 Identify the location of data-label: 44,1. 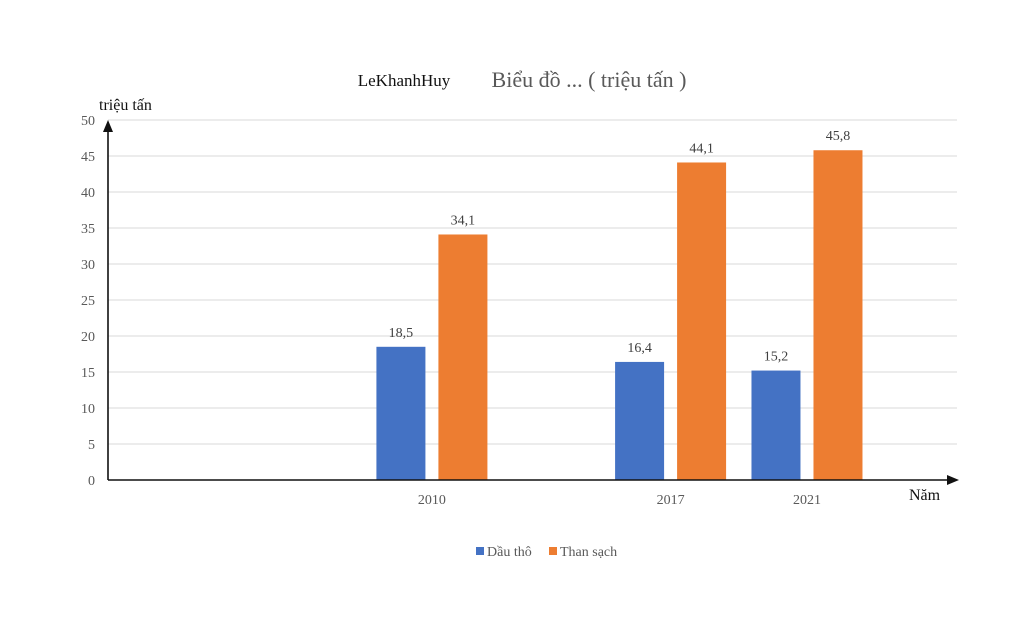
(701, 148).